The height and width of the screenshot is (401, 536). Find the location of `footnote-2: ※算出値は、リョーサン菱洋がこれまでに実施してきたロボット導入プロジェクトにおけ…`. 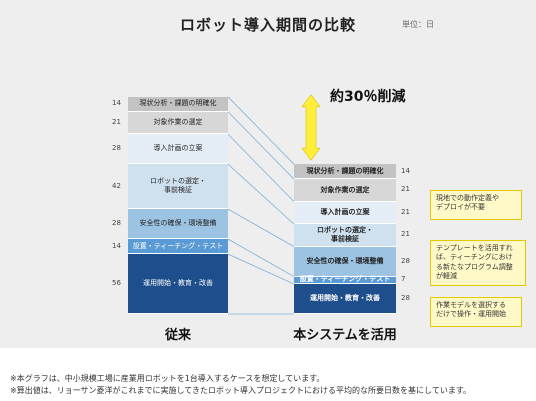

footnote-2: ※算出値は、リョーサン菱洋がこれまでに実施してきたロボット導入プロジェクトにおけ… is located at coordinates (241, 390).